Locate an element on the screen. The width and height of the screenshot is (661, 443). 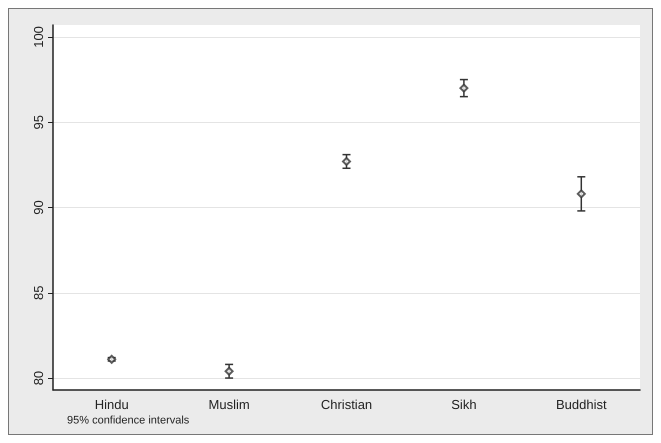
y-tick-label: 90 is located at coordinates (38, 207).